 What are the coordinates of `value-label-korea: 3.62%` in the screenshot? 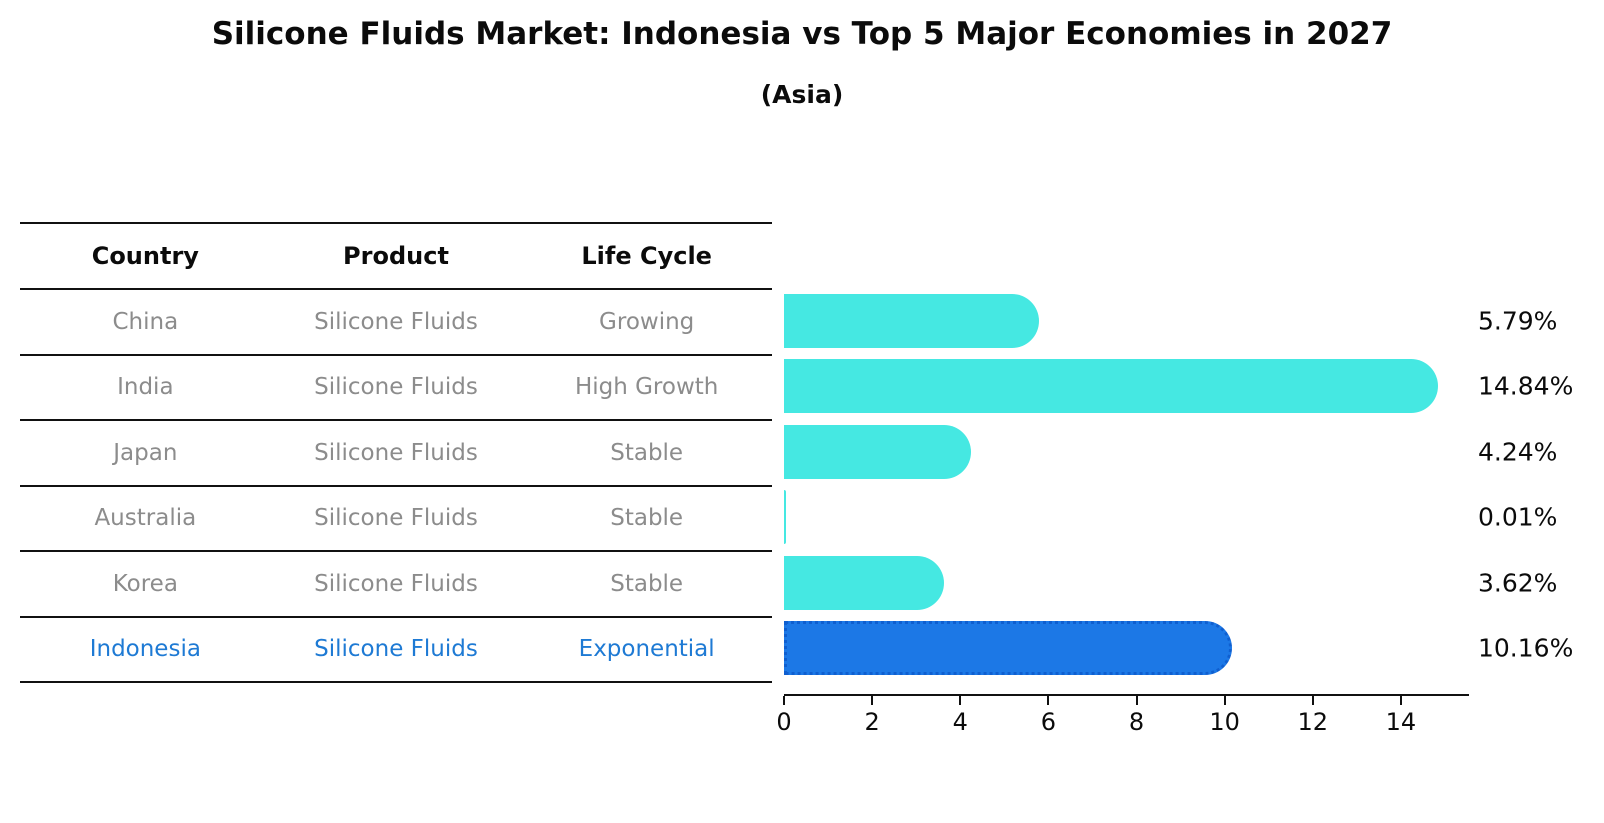 It's located at (1518, 583).